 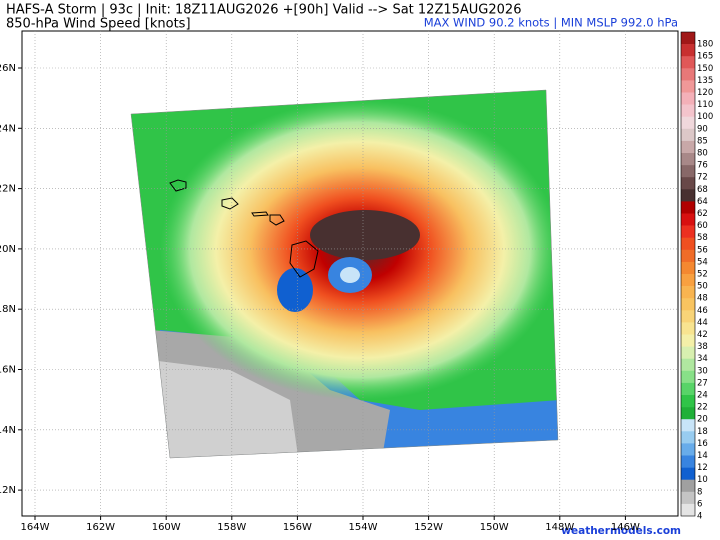 What do you see at coordinates (551, 23) in the screenshot?
I see `stats: MAX WIND 90.2 knots | MIN MSLP 992.0 hPa` at bounding box center [551, 23].